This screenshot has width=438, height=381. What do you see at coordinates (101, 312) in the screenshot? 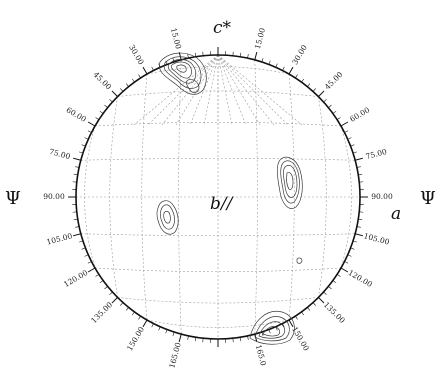
I see `rim-label-left-135: 135.00` at bounding box center [101, 312].